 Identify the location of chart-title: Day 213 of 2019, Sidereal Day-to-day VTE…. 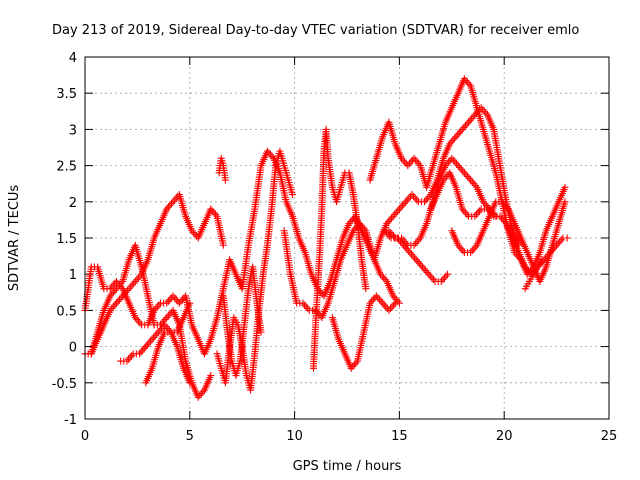
(315, 30).